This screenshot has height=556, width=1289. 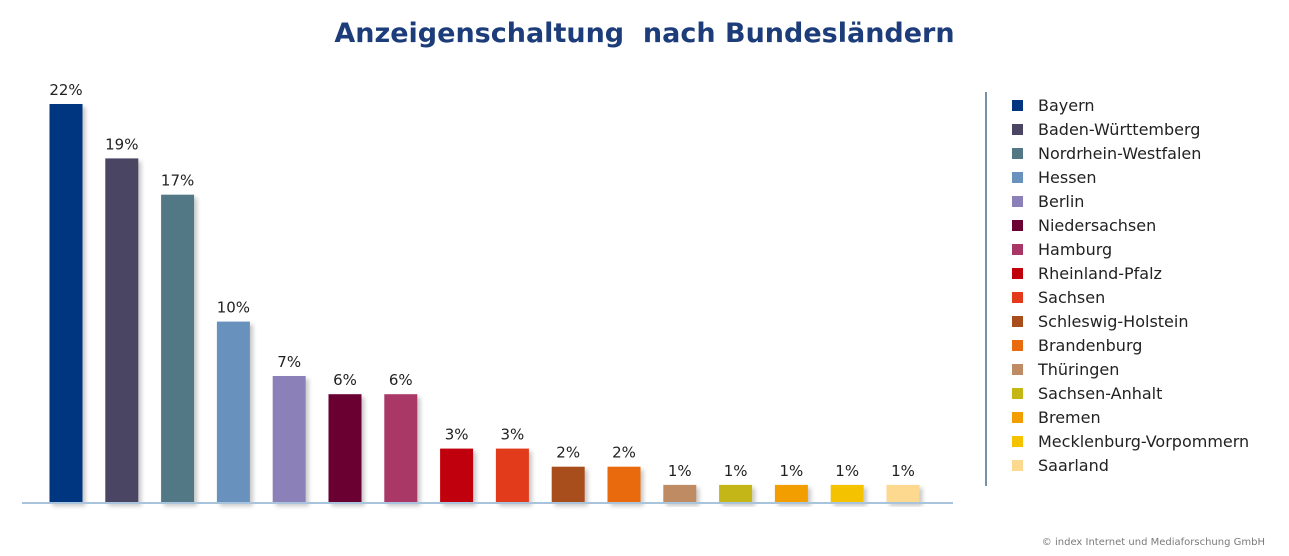 I want to click on bar-hamburg, so click(x=401, y=448).